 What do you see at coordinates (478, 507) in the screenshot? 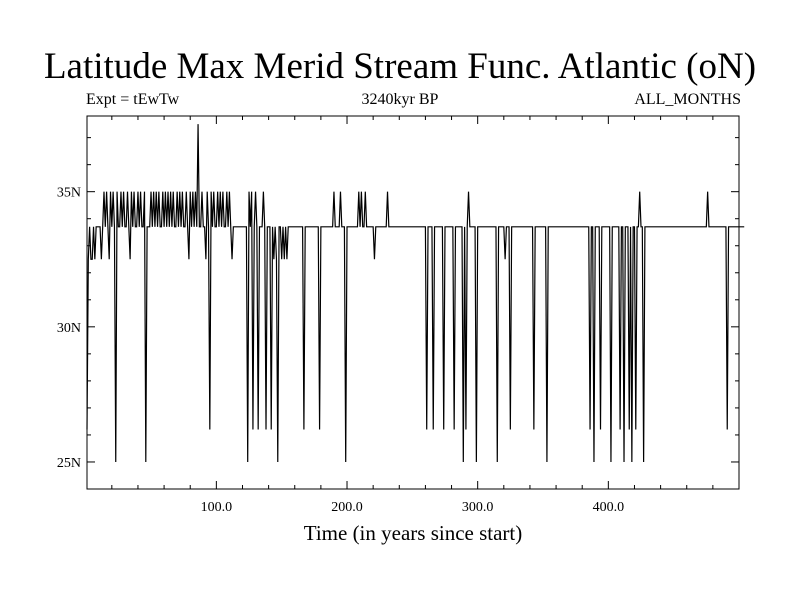
I see `x-tick-label: 300.0` at bounding box center [478, 507].